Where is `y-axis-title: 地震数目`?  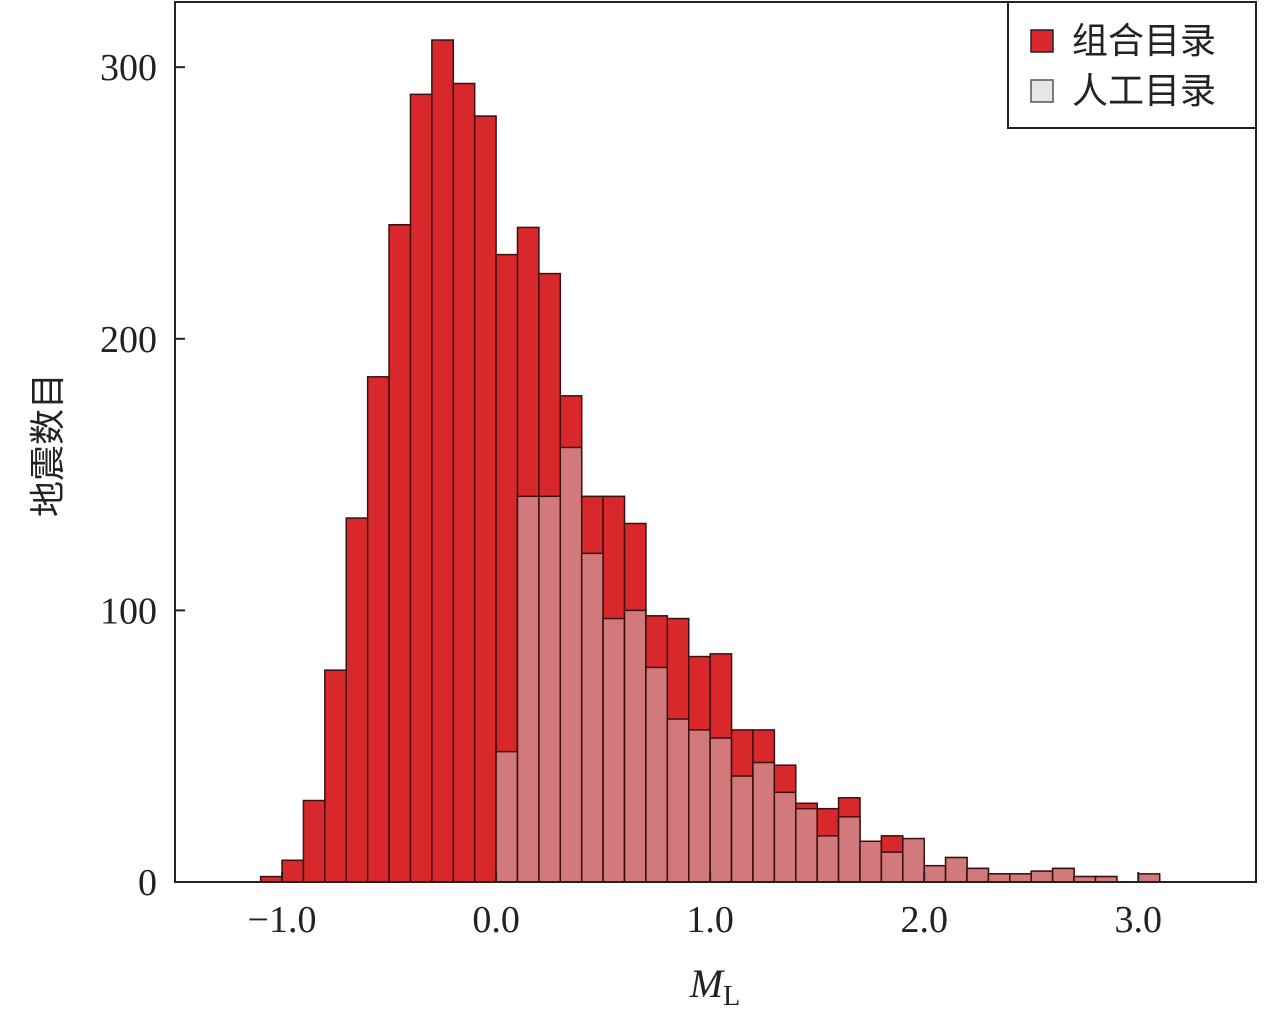
y-axis-title: 地震数目 is located at coordinates (48, 445).